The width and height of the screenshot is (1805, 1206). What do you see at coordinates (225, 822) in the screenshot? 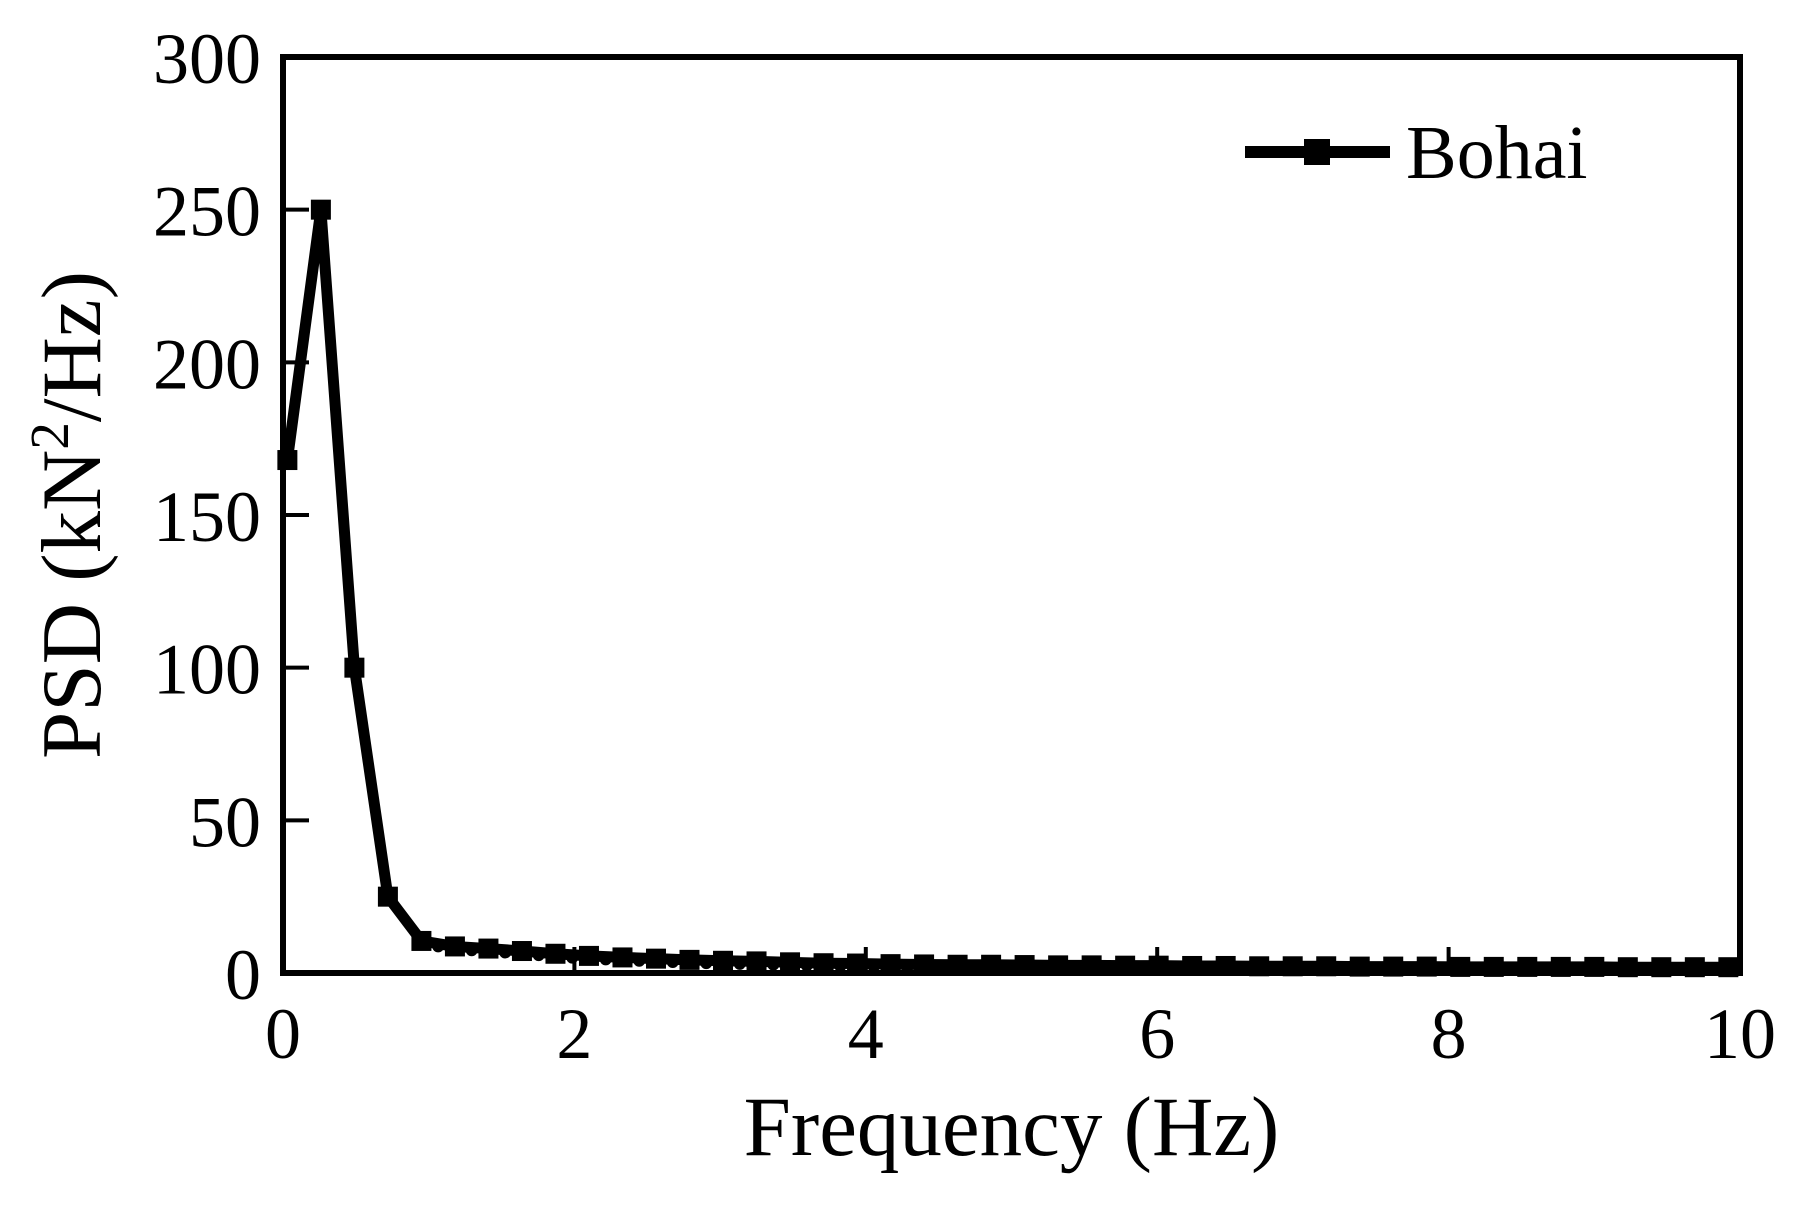
I see `y-tick-label: 50` at bounding box center [225, 822].